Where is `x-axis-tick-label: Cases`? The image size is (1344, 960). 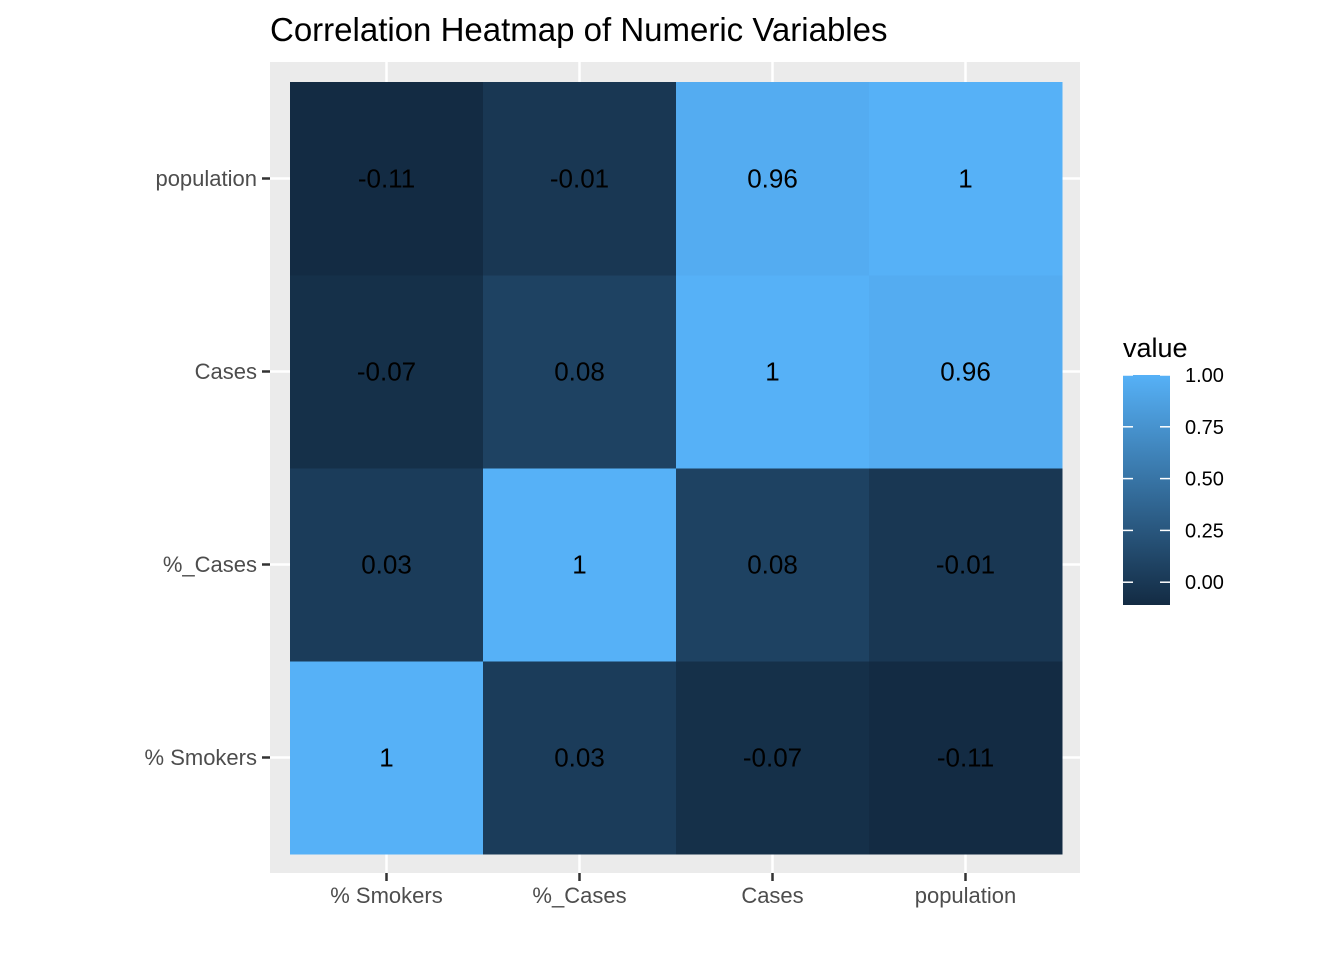
x-axis-tick-label: Cases is located at coordinates (772, 895).